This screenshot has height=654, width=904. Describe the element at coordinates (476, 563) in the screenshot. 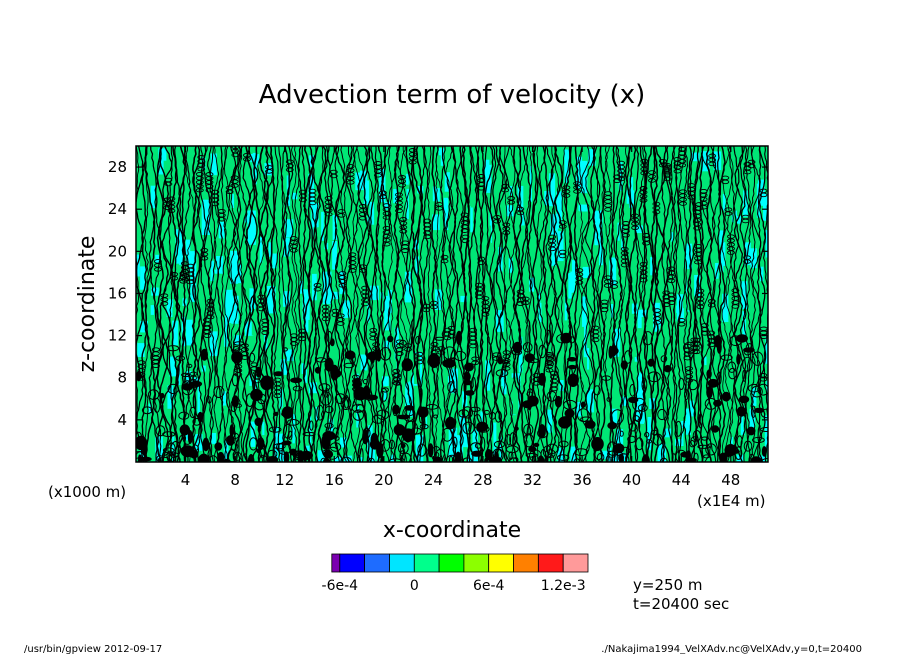

I see `colorbar-swatch` at that location.